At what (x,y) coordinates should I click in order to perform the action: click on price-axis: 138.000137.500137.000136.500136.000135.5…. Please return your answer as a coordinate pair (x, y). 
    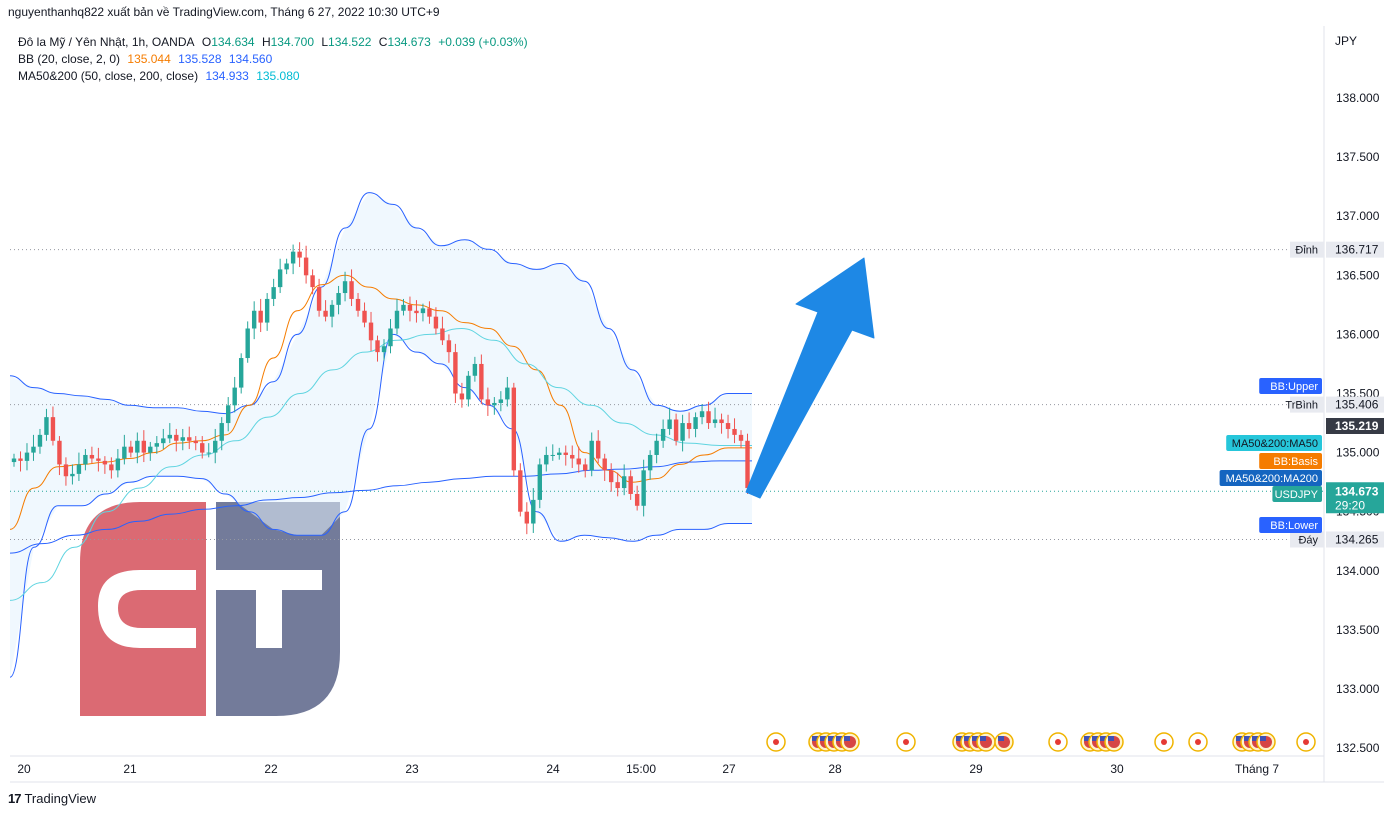
    Looking at the image, I should click on (1358, 423).